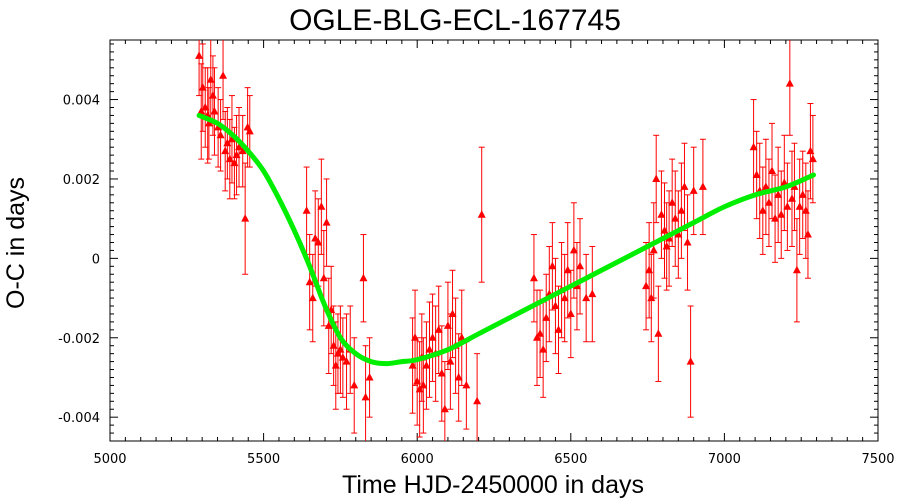  What do you see at coordinates (79, 339) in the screenshot?
I see `y-tick-label: -0.002` at bounding box center [79, 339].